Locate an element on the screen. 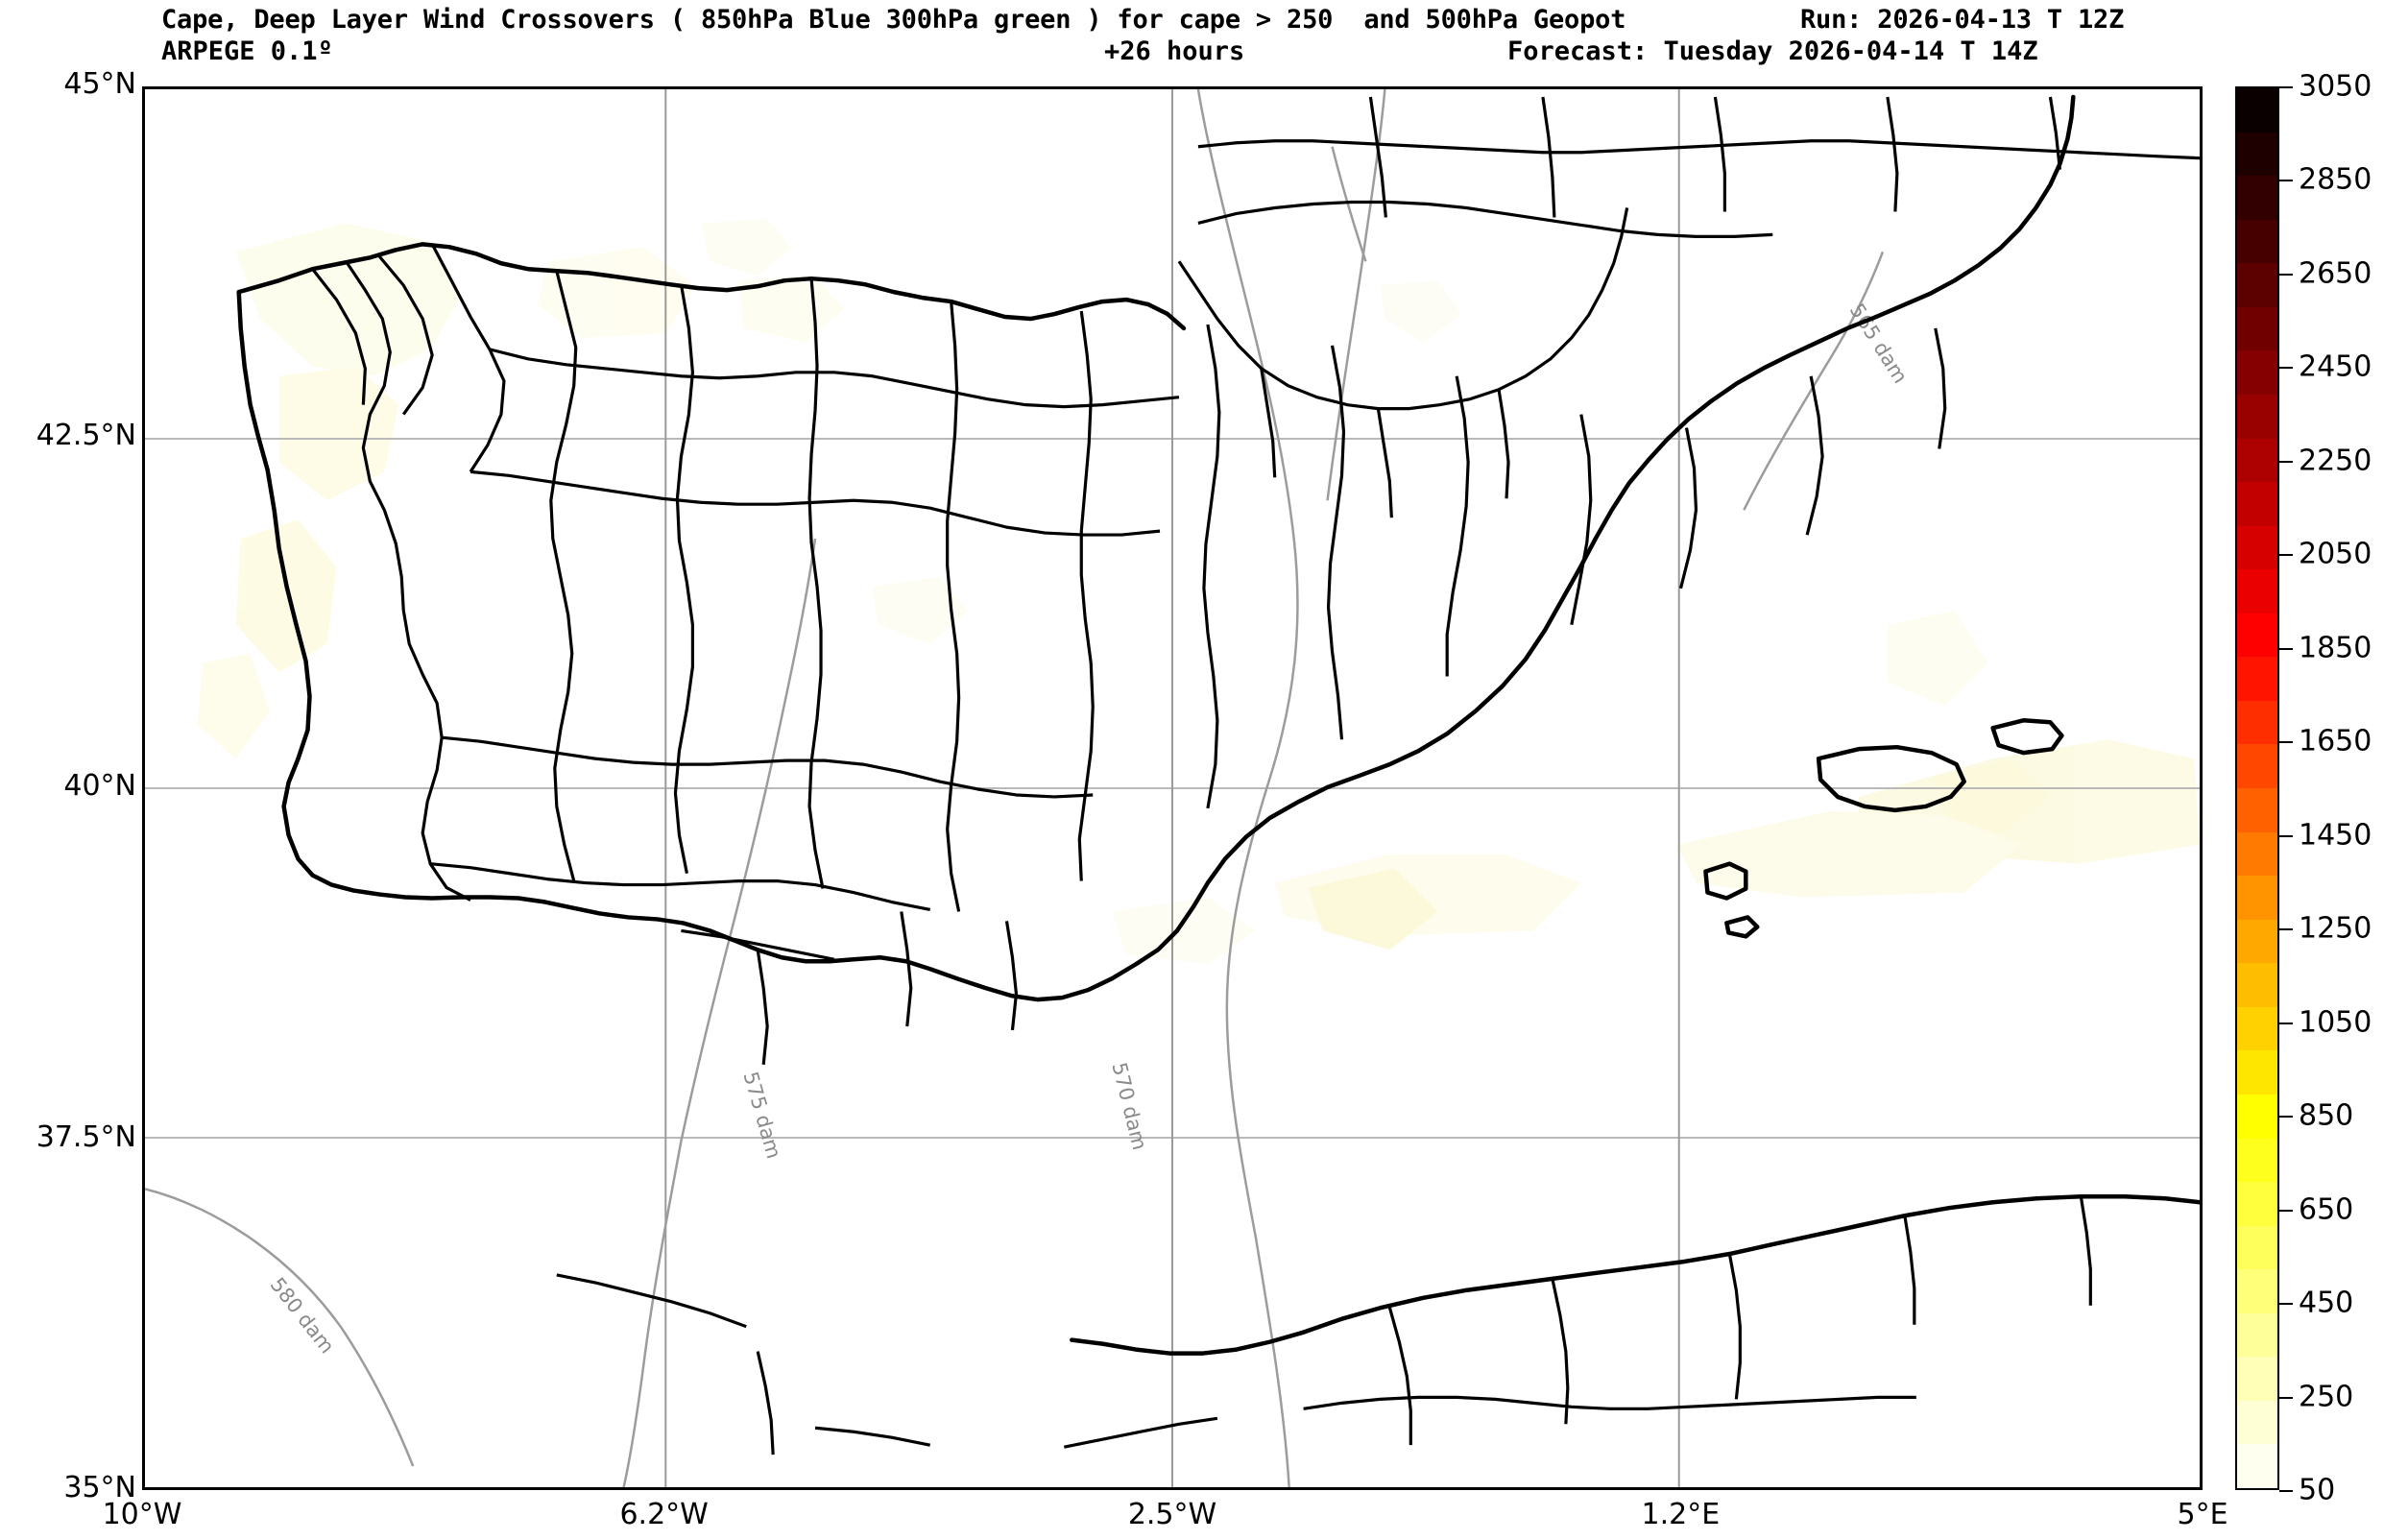 The height and width of the screenshot is (1540, 2384). lat-tick-label: 40°N is located at coordinates (99, 786).